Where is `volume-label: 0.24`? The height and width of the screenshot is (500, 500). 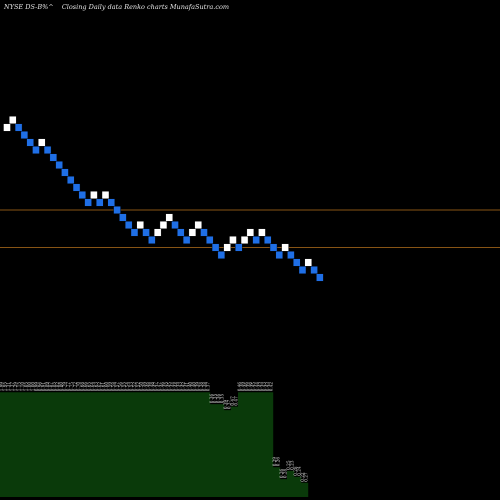 volume-label: 0.24 is located at coordinates (298, 471).